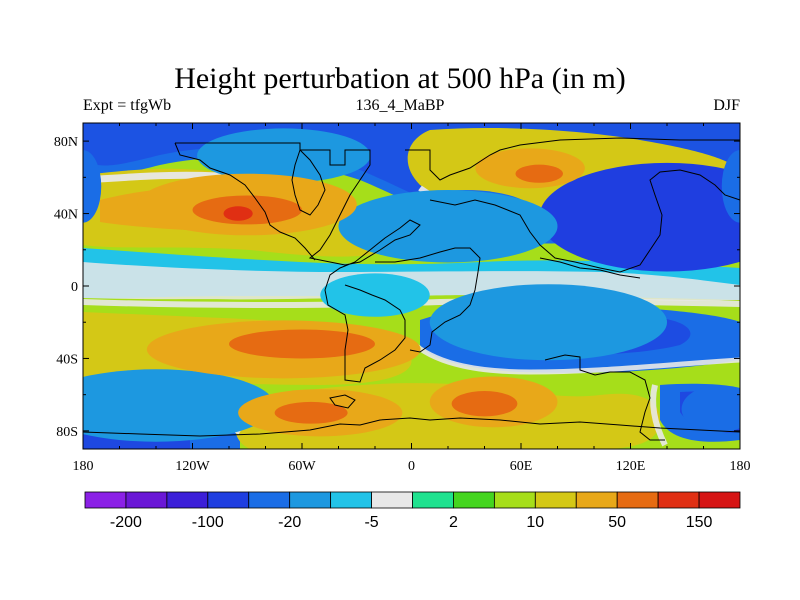  What do you see at coordinates (521, 466) in the screenshot?
I see `x-tick-label-4: 60E` at bounding box center [521, 466].